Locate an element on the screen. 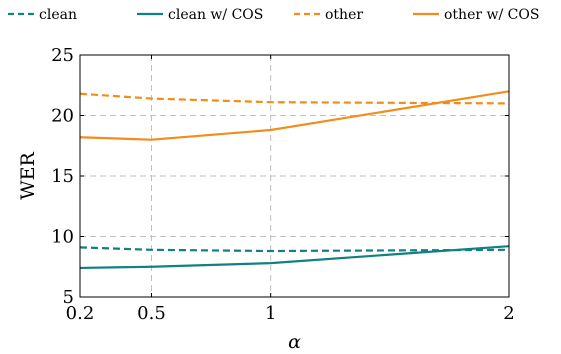  y-tick-label: 10 is located at coordinates (62, 237).